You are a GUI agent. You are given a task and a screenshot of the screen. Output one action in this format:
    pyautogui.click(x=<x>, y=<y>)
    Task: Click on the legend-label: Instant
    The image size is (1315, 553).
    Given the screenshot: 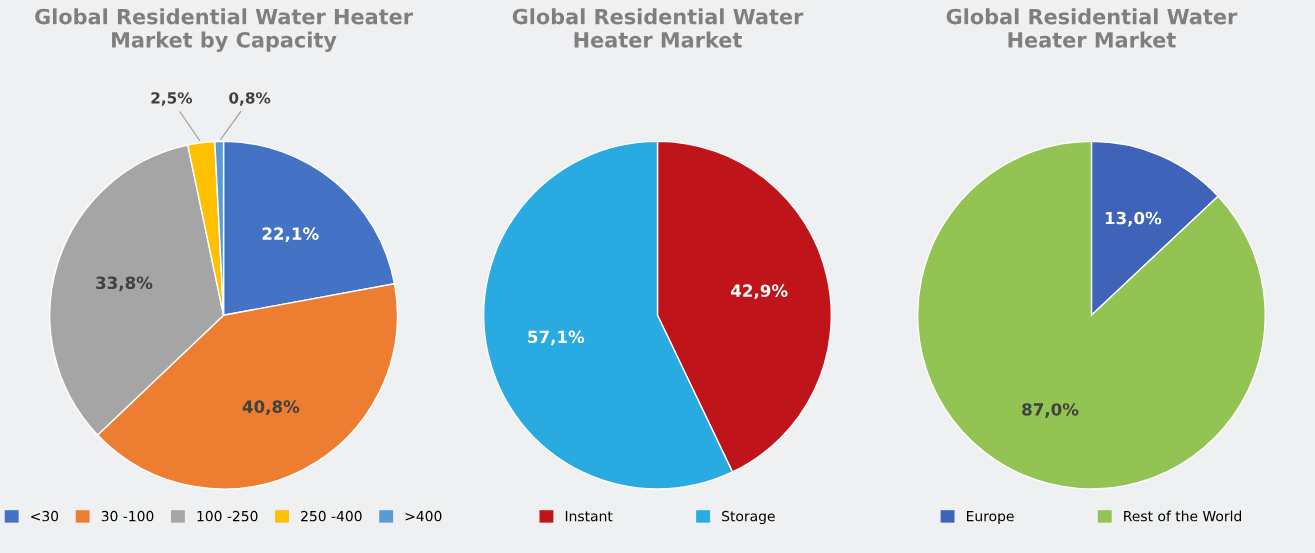 What is the action you would take?
    pyautogui.click(x=589, y=516)
    